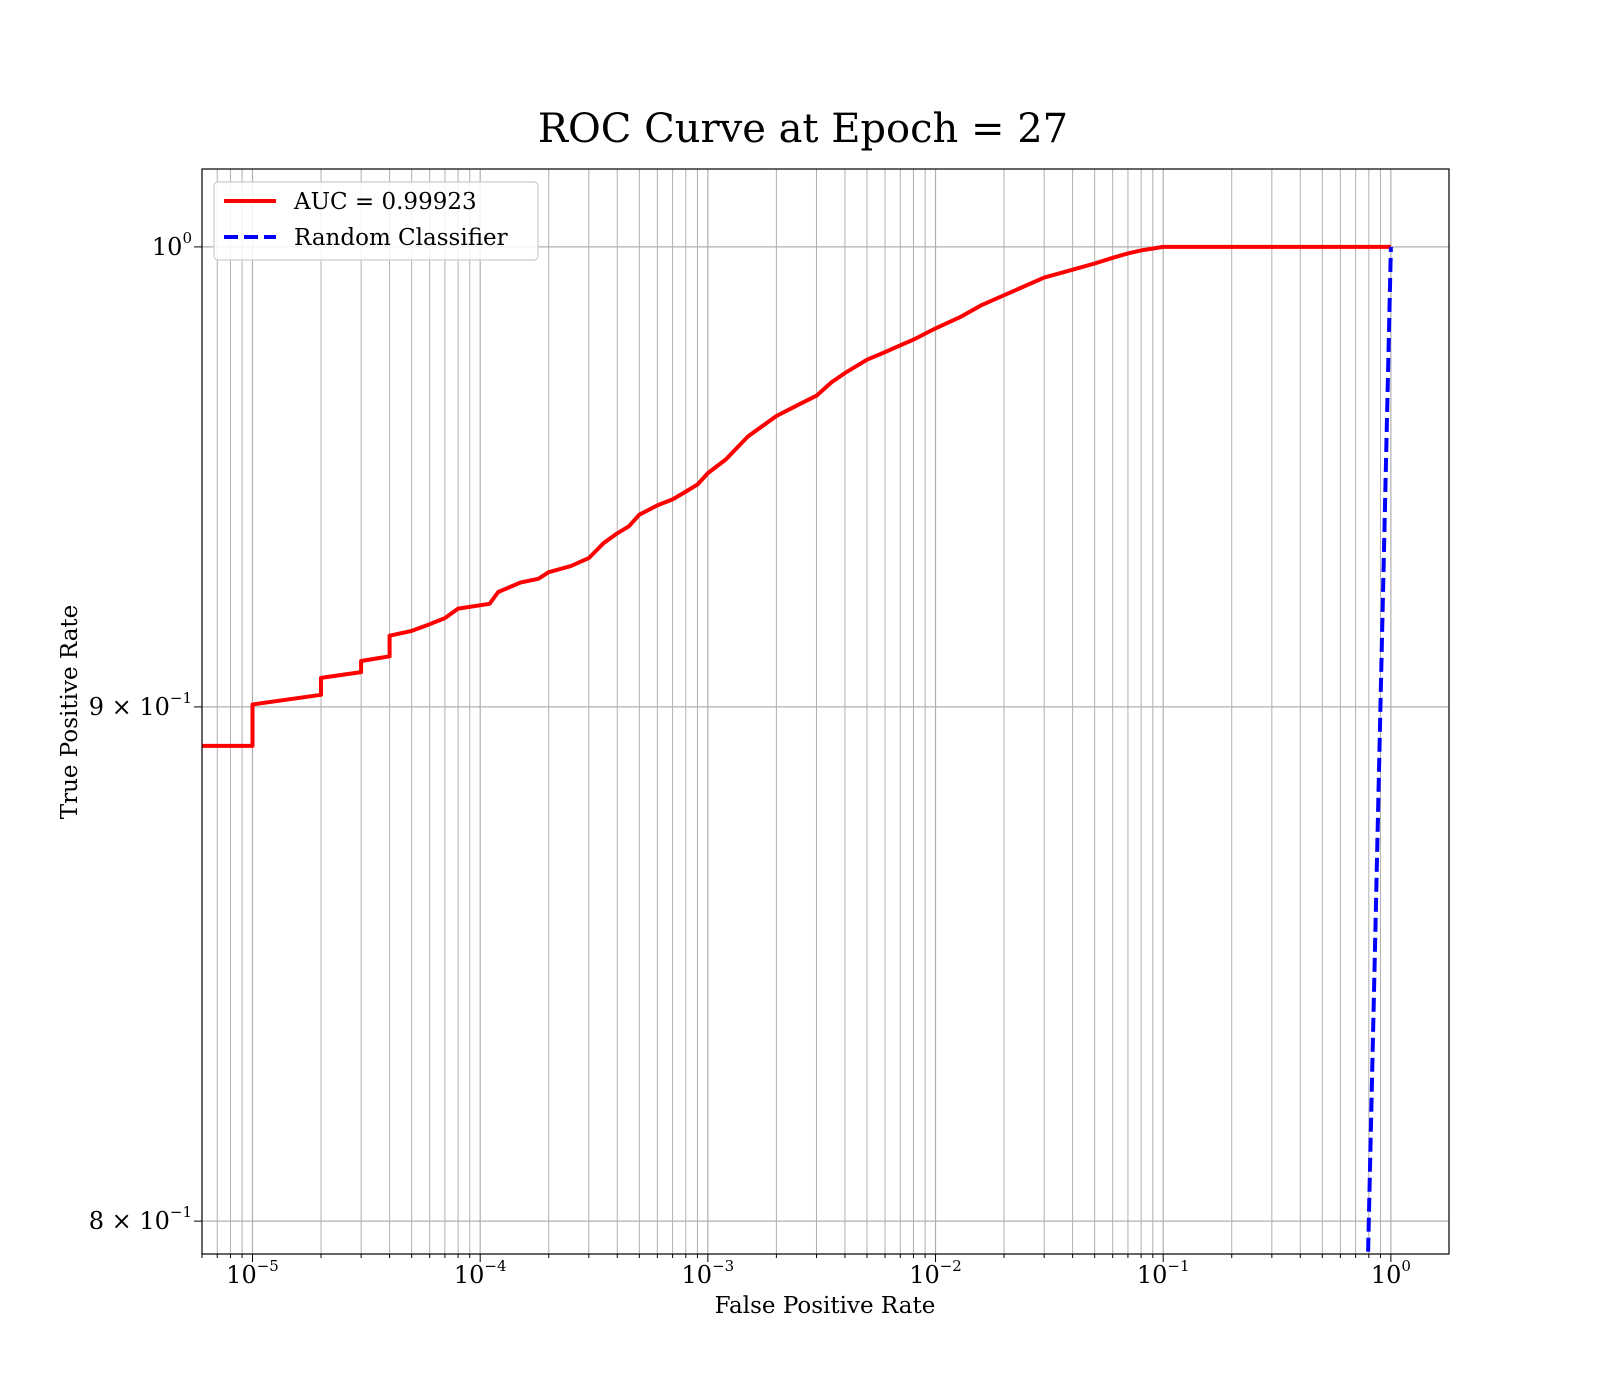 Image resolution: width=1600 pixels, height=1400 pixels. Describe the element at coordinates (806, 1271) in the screenshot. I see `x-axis-ticks: 10⁻⁵ 10⁻⁴ 10⁻³ 10⁻² 10⁻¹ 10⁰` at that location.